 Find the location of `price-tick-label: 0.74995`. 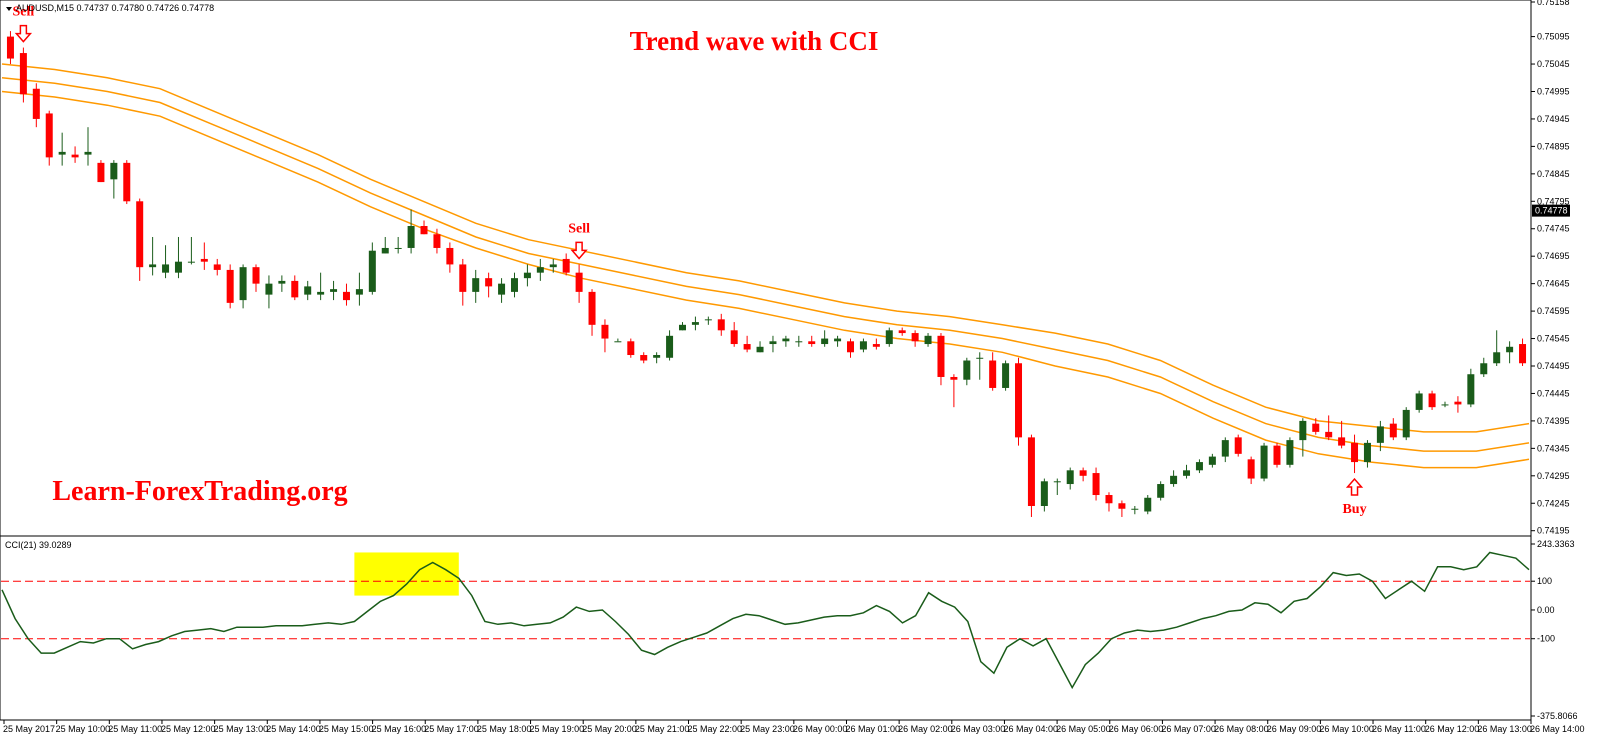

price-tick-label: 0.74995 is located at coordinates (1553, 91).